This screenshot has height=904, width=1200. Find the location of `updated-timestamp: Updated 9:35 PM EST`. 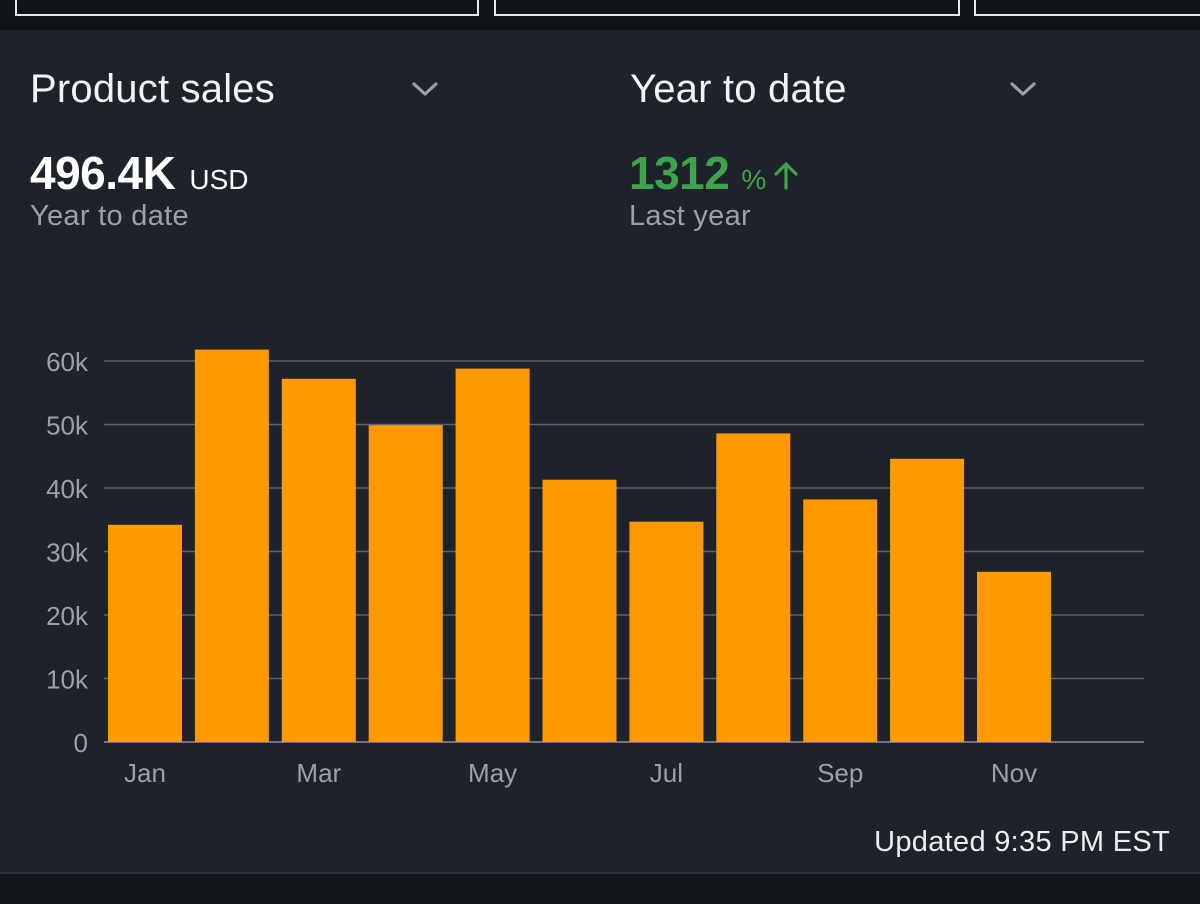

updated-timestamp: Updated 9:35 PM EST is located at coordinates (1022, 842).